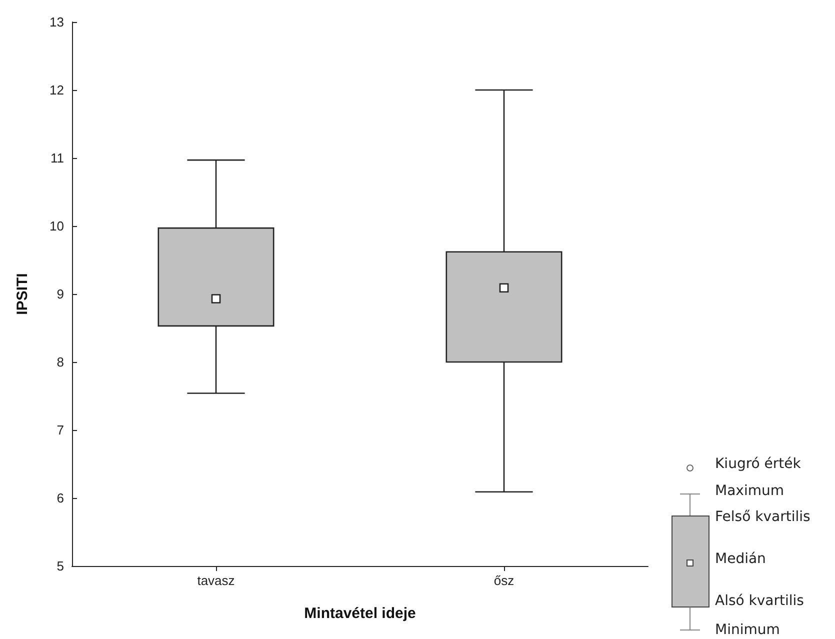 The width and height of the screenshot is (835, 639). I want to click on y-tick-label: 6, so click(60, 498).